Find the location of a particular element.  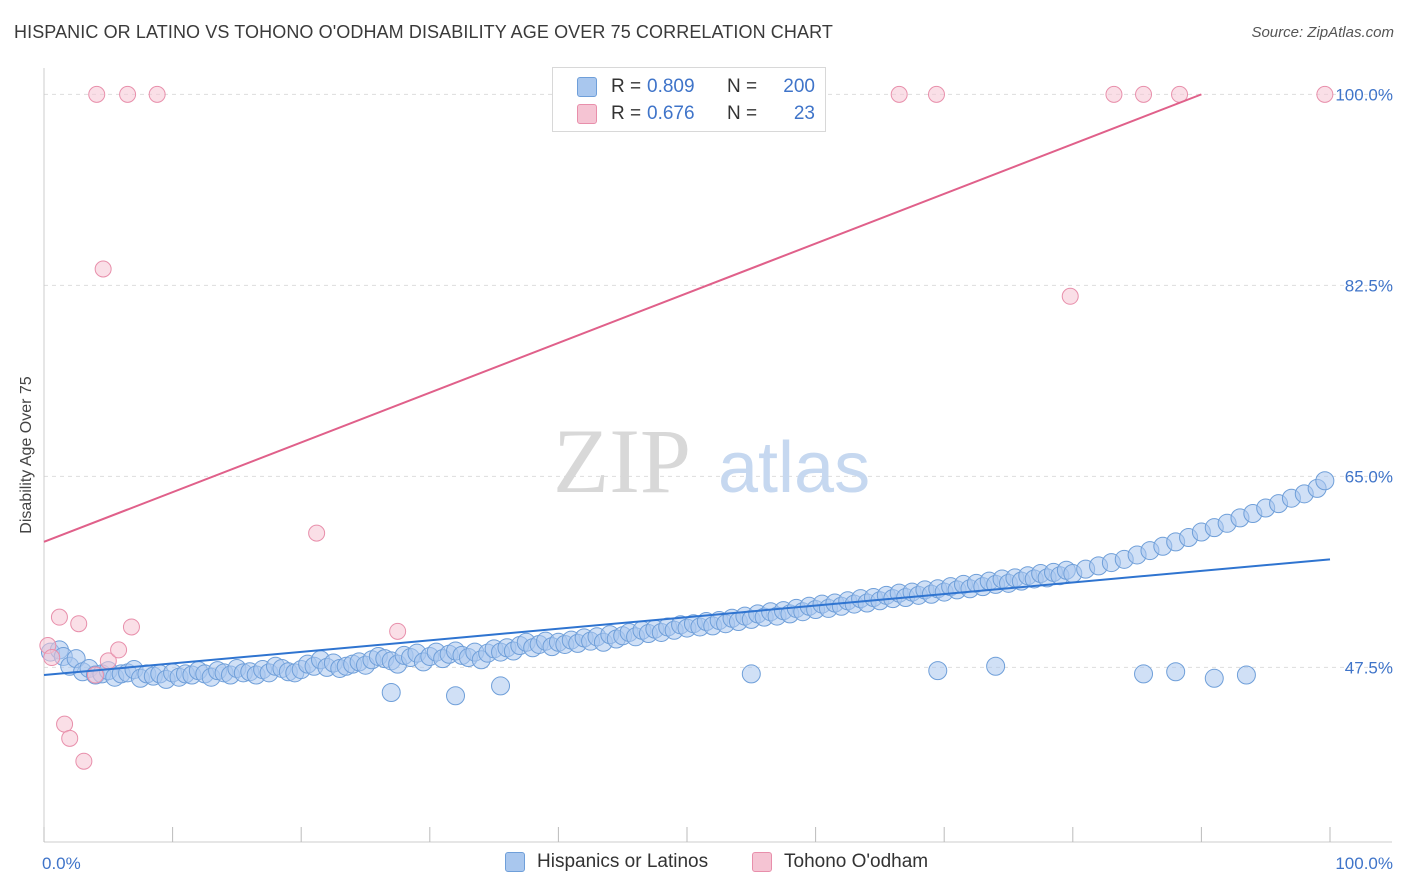

legend-label: Hispanics or Latinos is located at coordinates (623, 861).